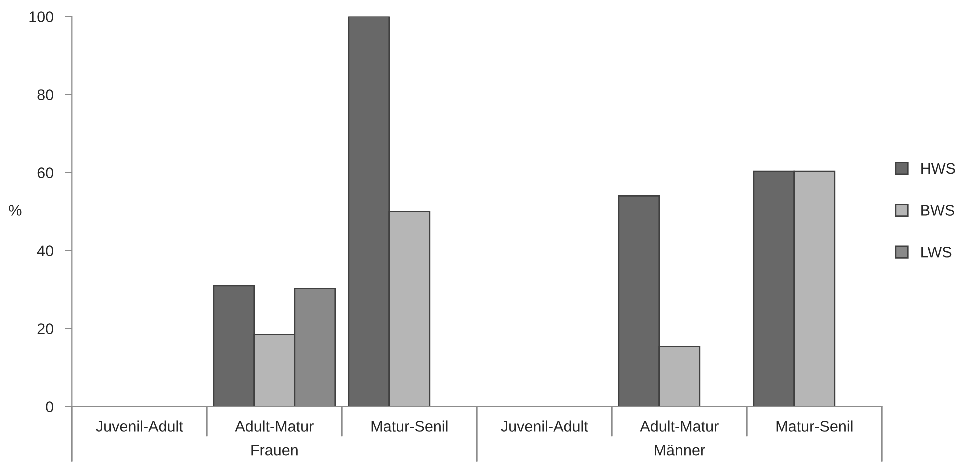 The height and width of the screenshot is (466, 962). What do you see at coordinates (938, 210) in the screenshot?
I see `legend-label: BWS` at bounding box center [938, 210].